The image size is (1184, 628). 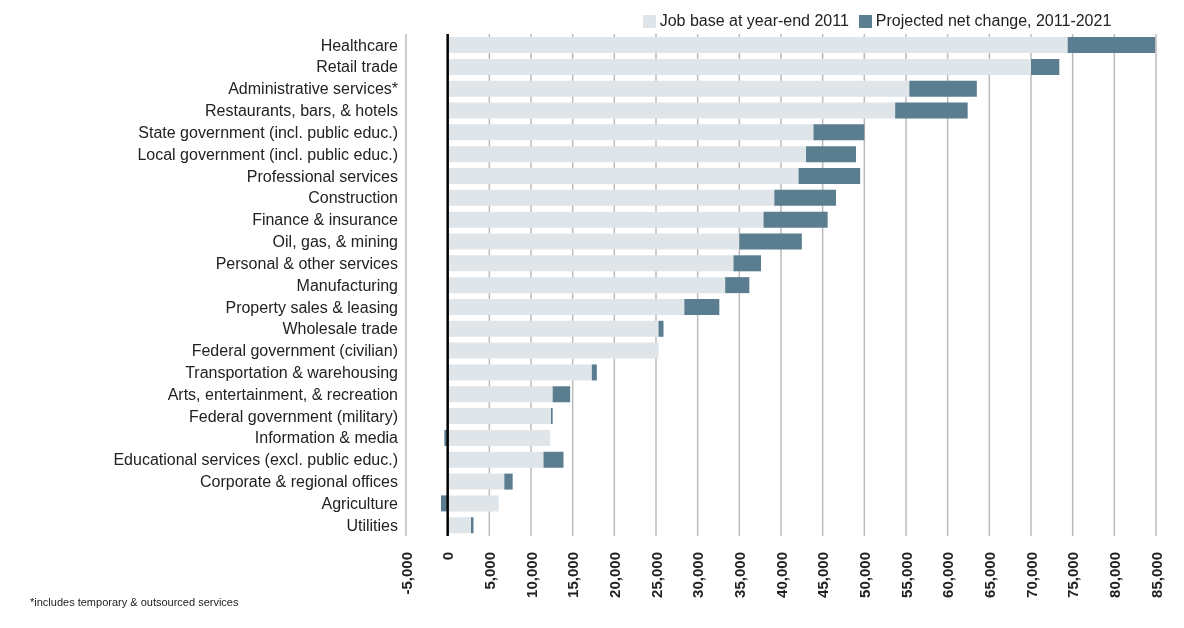 What do you see at coordinates (906, 575) in the screenshot?
I see `x-tick-label: 55,000` at bounding box center [906, 575].